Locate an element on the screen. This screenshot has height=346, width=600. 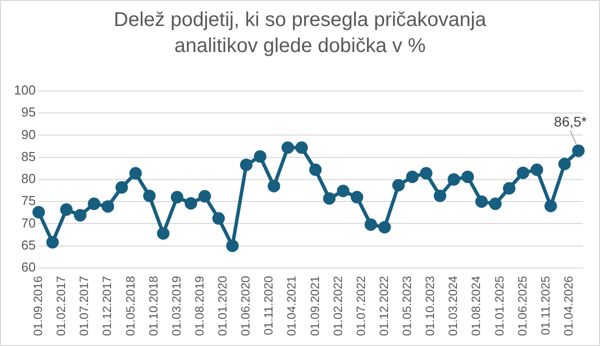
x-tick-label: 01.11.2020 is located at coordinates (269, 306).